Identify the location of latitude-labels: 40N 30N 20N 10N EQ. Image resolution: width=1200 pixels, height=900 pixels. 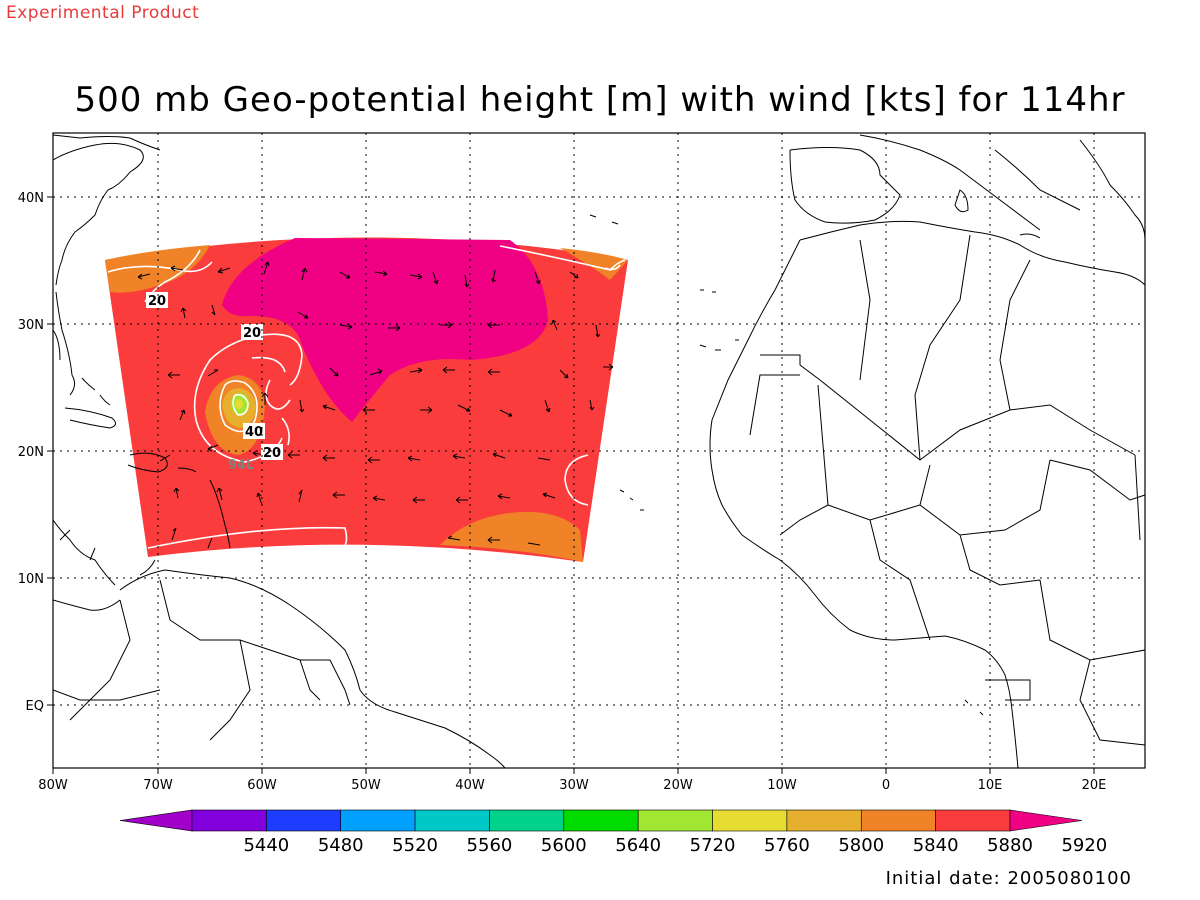
(31, 452).